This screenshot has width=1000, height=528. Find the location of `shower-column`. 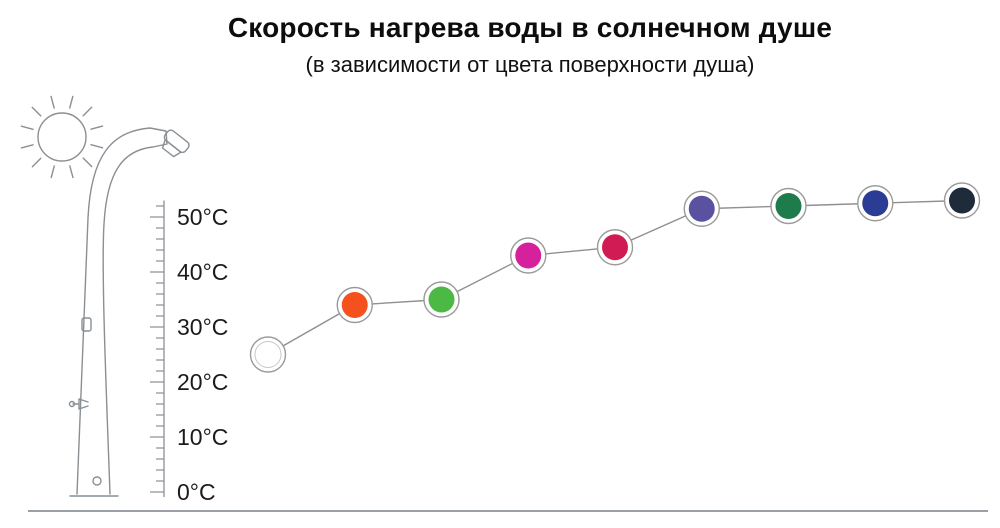

shower-column is located at coordinates (129, 312).